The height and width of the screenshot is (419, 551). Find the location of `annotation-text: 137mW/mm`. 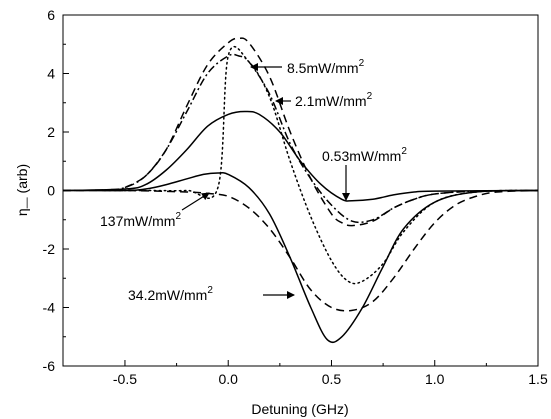

annotation-text: 137mW/mm is located at coordinates (137, 221).